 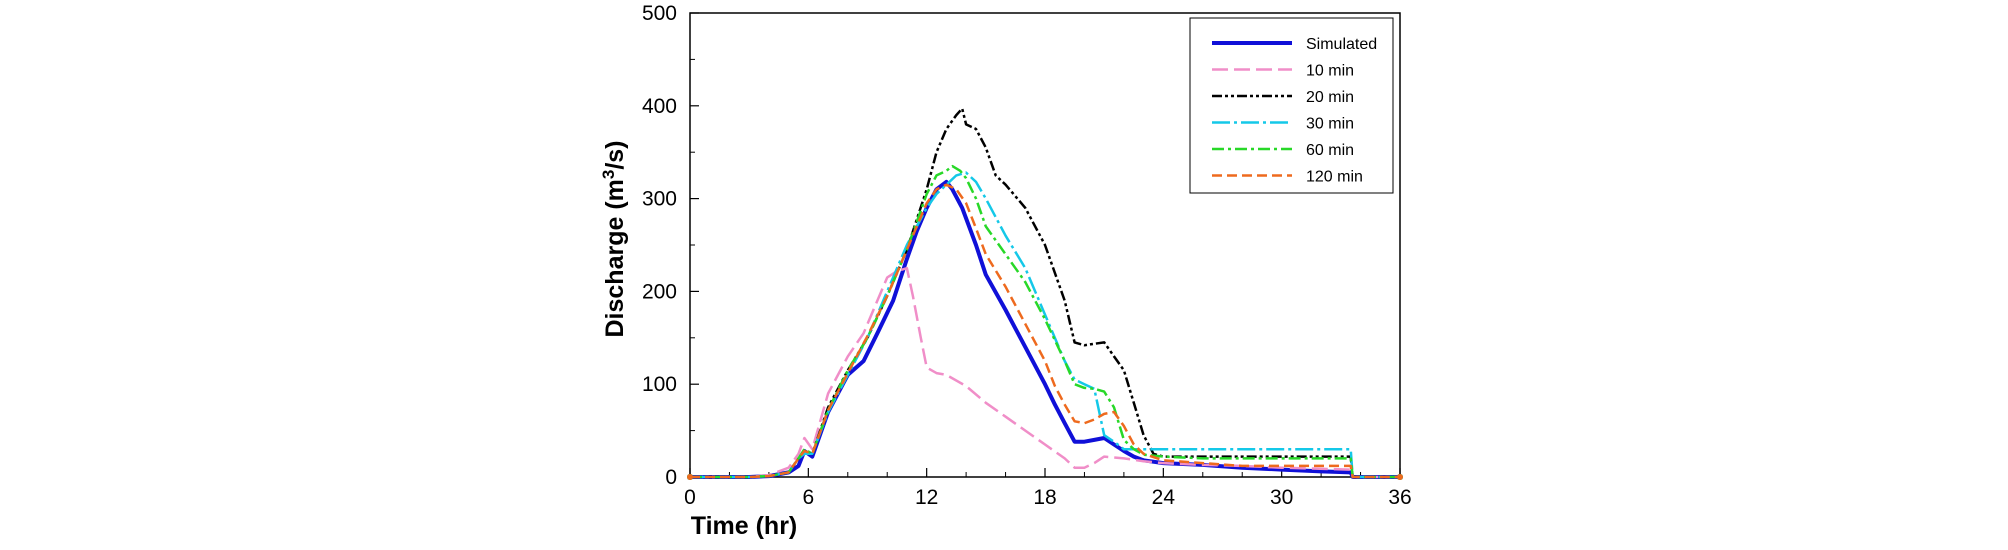 What do you see at coordinates (659, 106) in the screenshot?
I see `y-tick-label: 400` at bounding box center [659, 106].